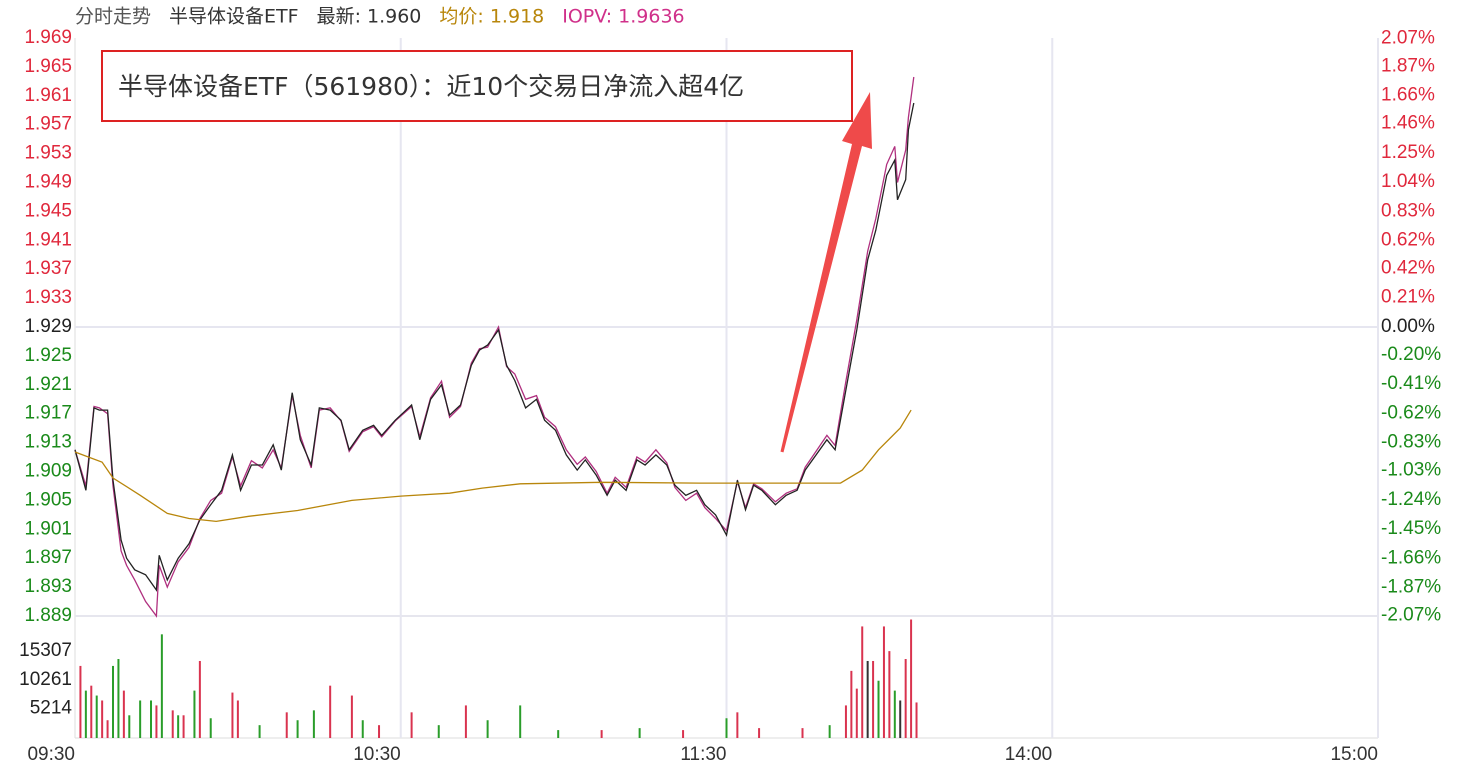 The width and height of the screenshot is (1480, 772). I want to click on y-tick-label: 1.937, so click(48, 268).